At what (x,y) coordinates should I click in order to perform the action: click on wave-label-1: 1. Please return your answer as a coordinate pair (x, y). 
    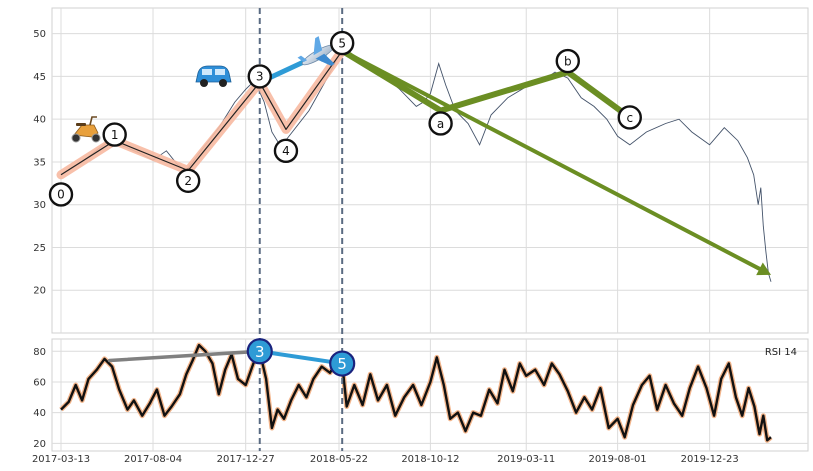
    Looking at the image, I should click on (115, 135).